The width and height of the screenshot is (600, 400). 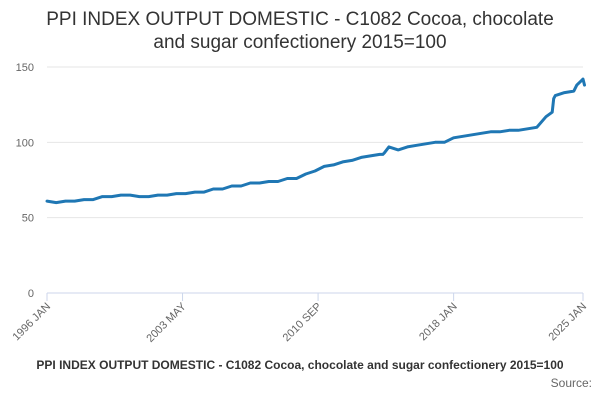 I want to click on y-tick-label: 50, so click(x=28, y=219).